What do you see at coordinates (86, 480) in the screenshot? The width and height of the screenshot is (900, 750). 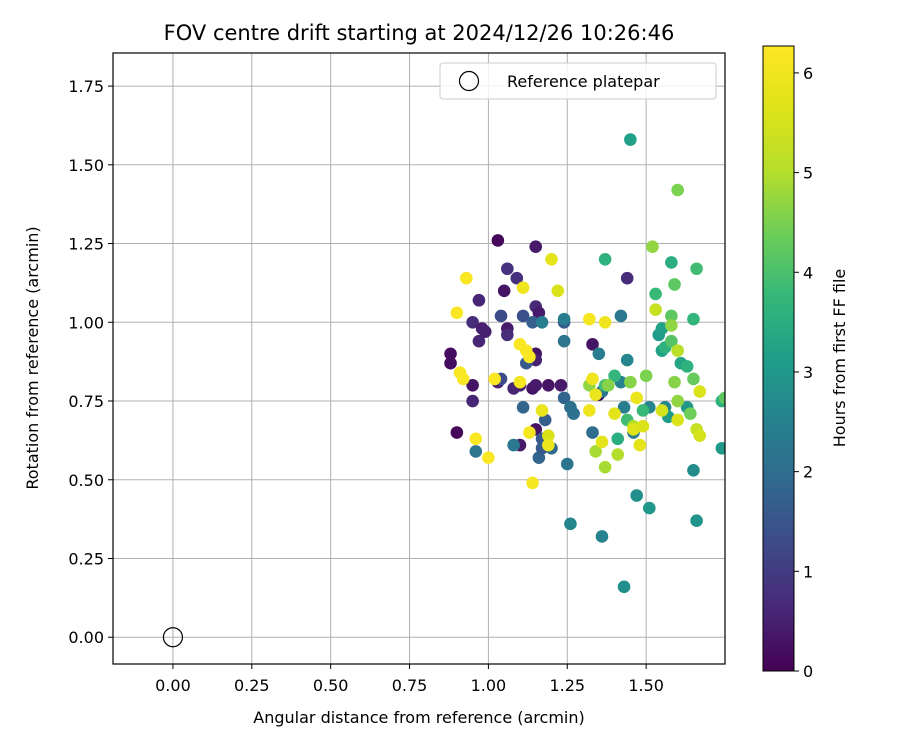 I see `y-tick-label: 0.50` at bounding box center [86, 480].